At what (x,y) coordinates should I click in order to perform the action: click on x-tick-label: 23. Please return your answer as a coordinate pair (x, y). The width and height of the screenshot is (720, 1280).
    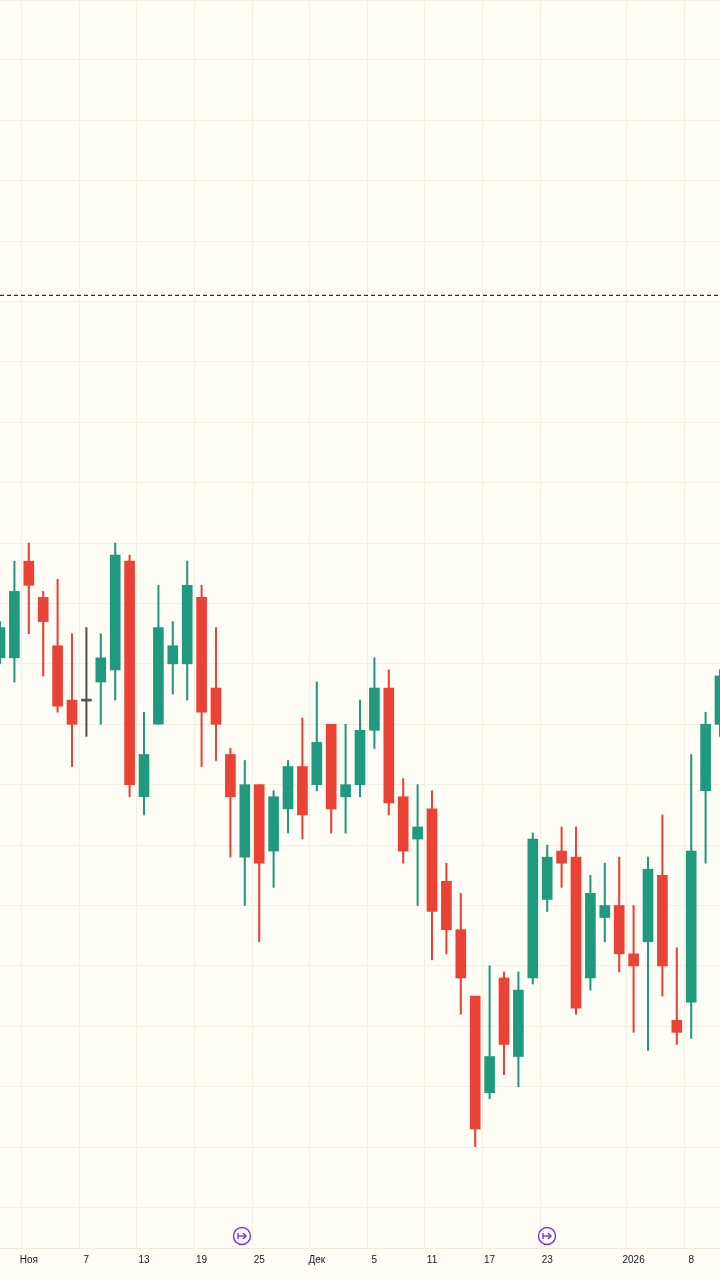
    Looking at the image, I should click on (547, 1259).